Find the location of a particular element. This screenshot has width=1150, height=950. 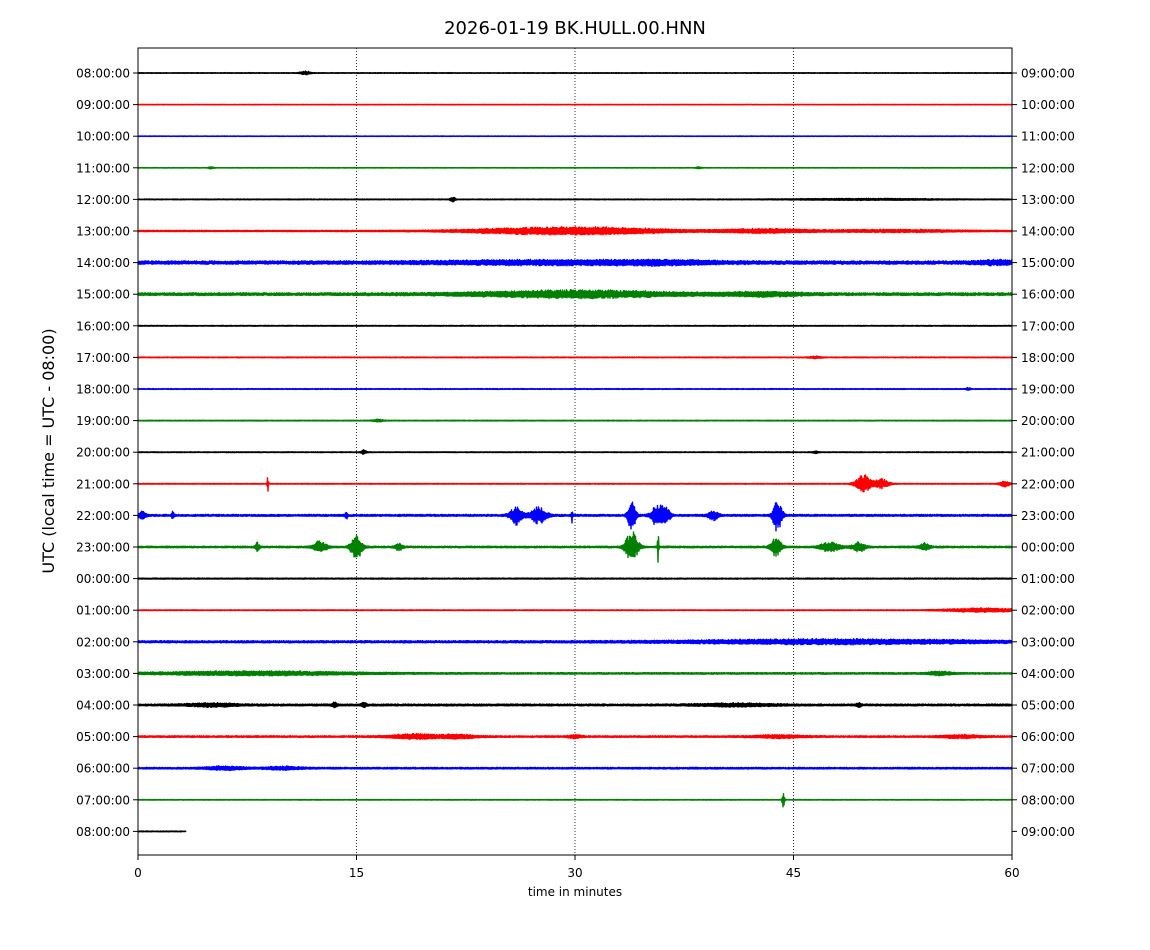

left-tick-label: 07:00:00 is located at coordinates (103, 800).